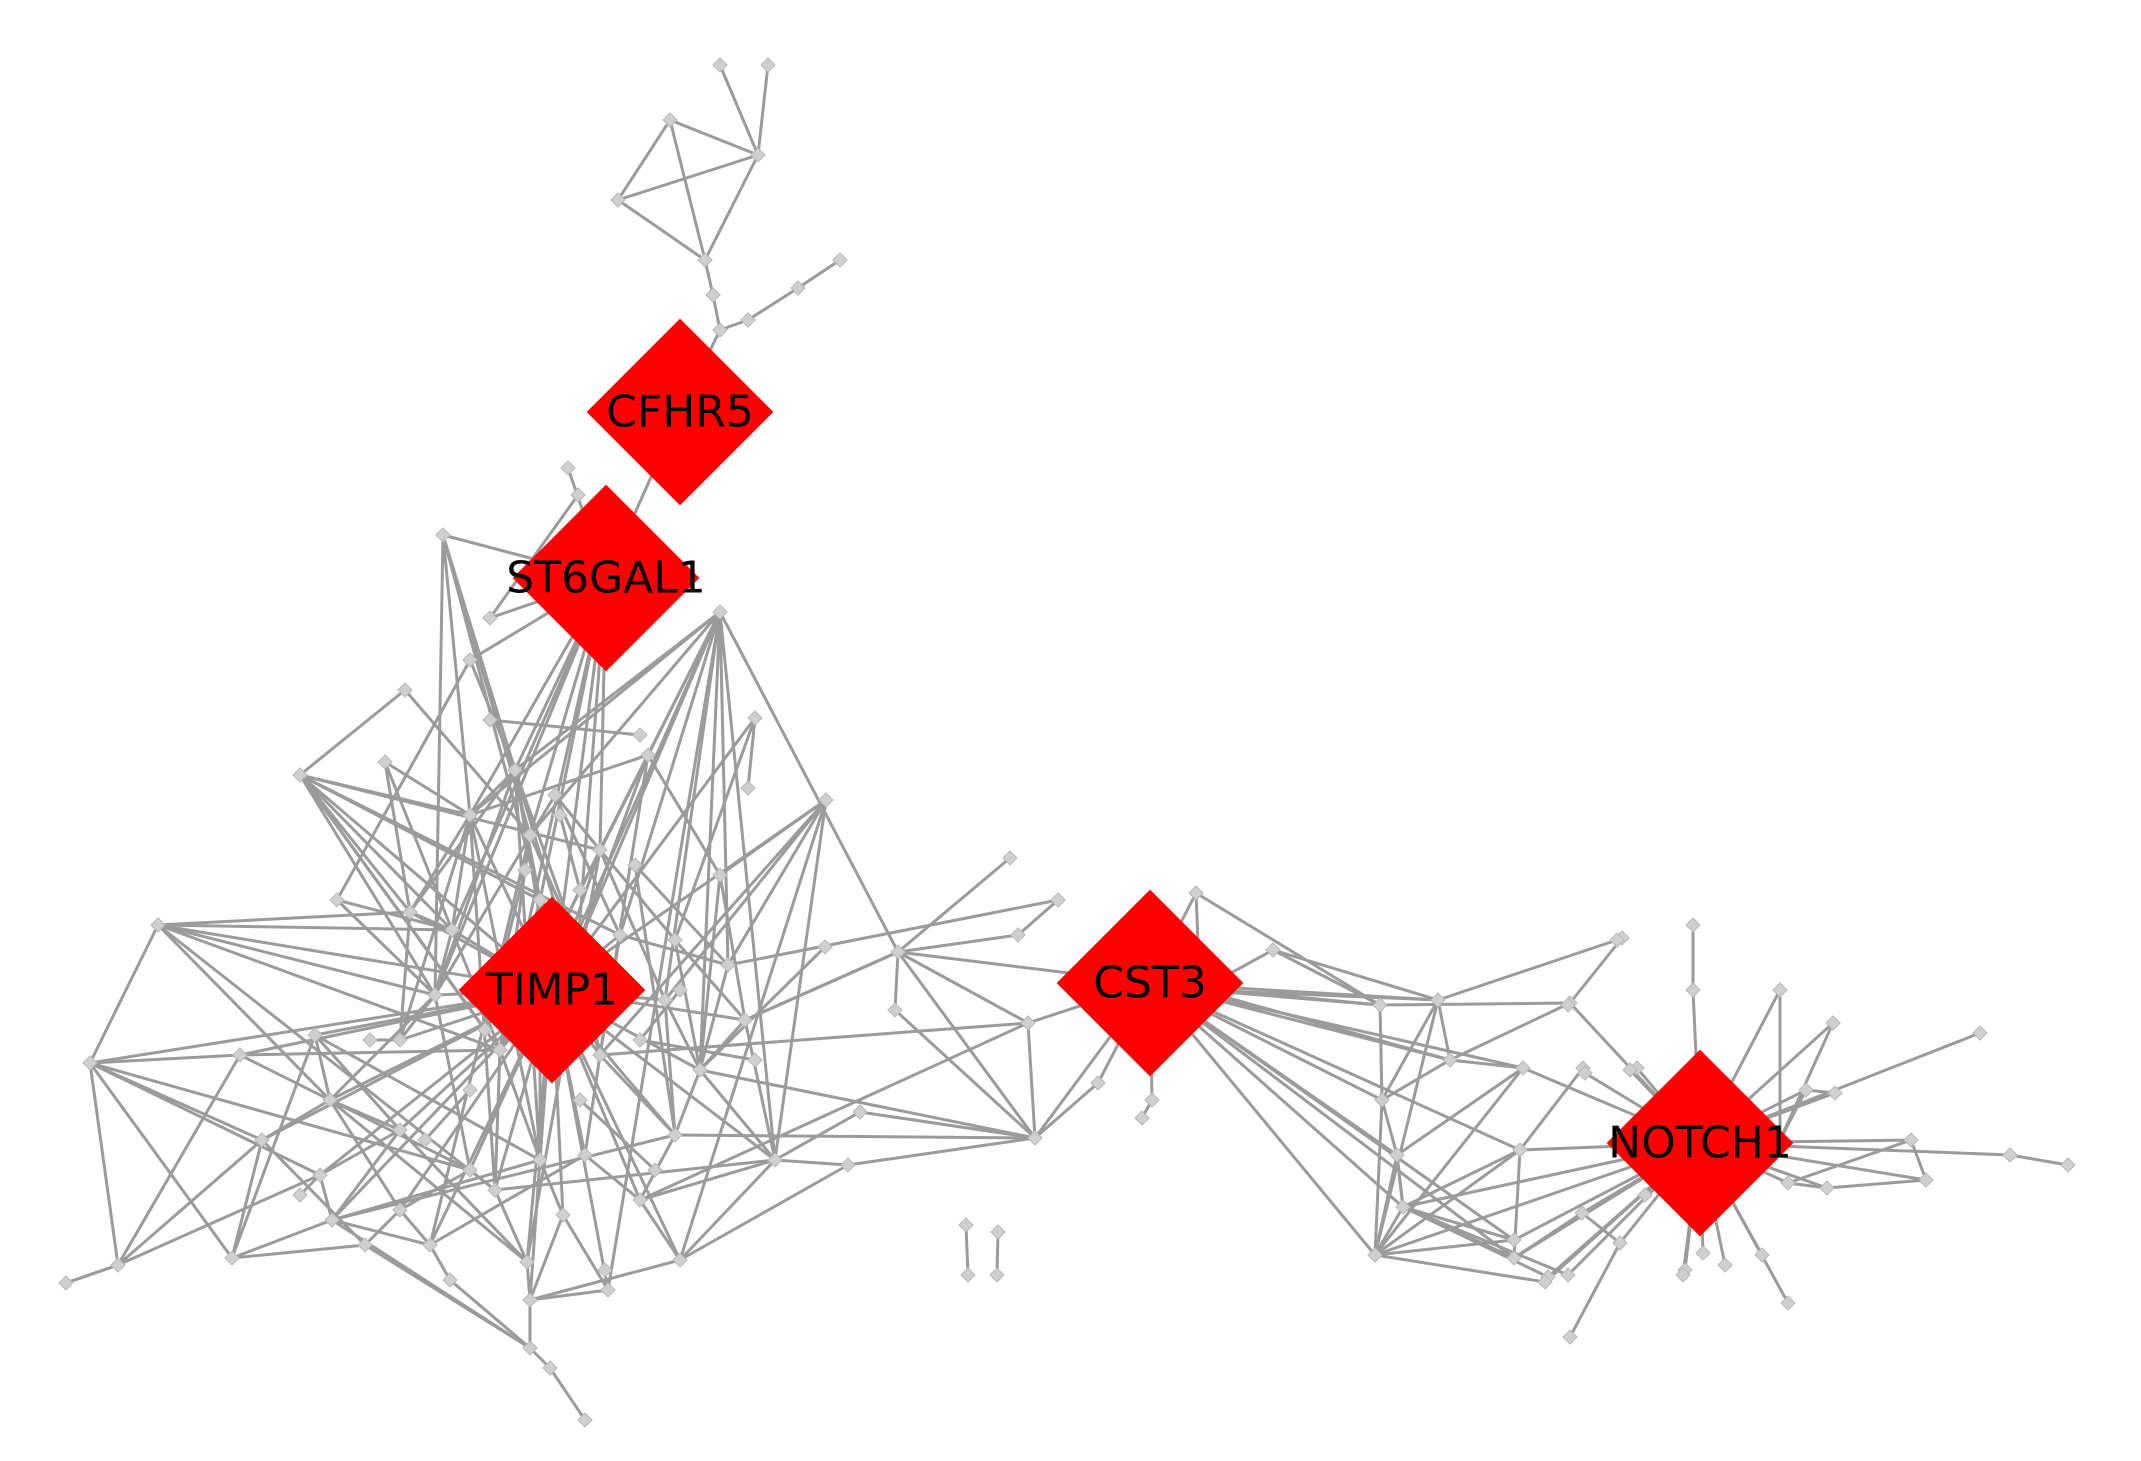  I want to click on gene-node-b61, so click(66, 1283).